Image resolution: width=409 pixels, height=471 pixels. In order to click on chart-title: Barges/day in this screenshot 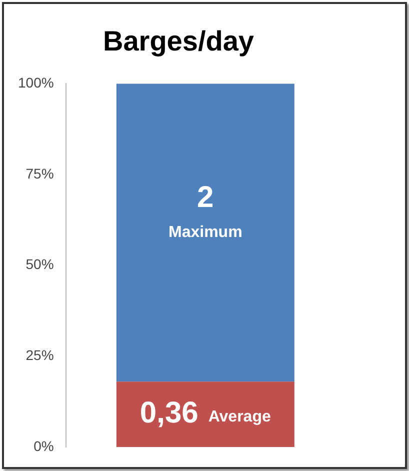, I will do `click(178, 41)`.